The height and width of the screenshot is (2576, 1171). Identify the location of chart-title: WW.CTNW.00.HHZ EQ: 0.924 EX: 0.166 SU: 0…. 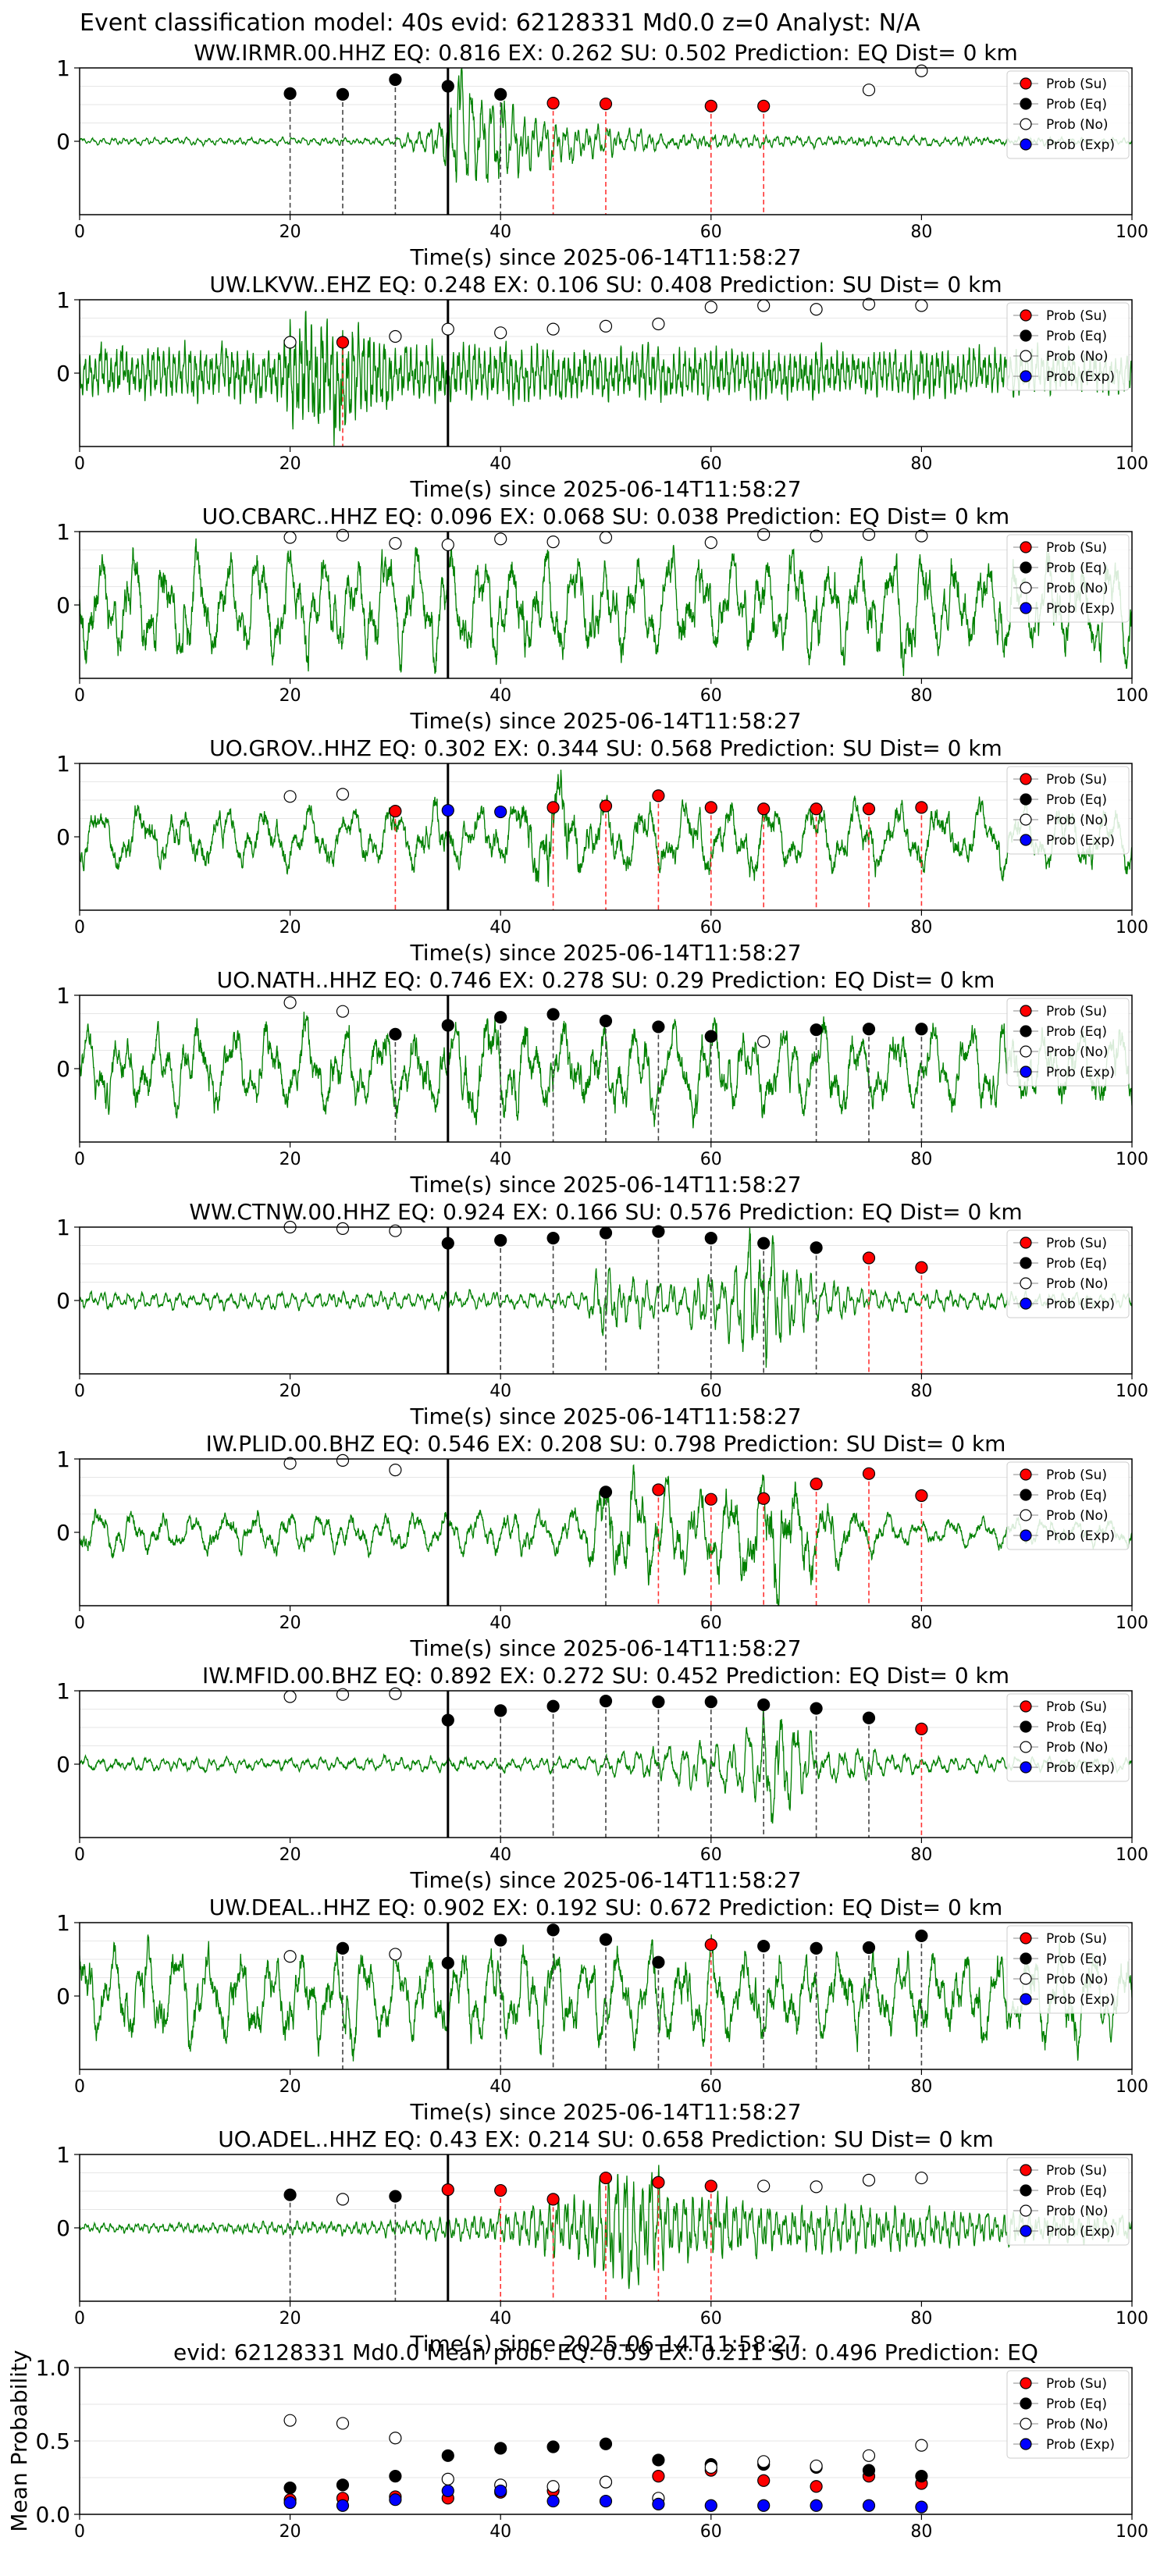
(605, 1212).